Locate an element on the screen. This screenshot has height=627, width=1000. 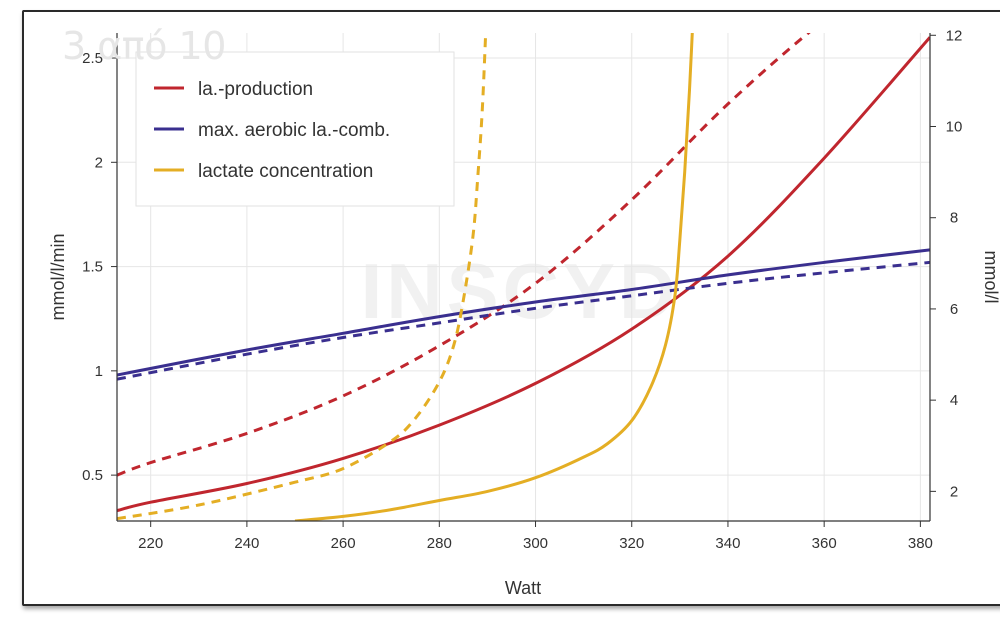
legend-label: lactate concentration is located at coordinates (285, 171).